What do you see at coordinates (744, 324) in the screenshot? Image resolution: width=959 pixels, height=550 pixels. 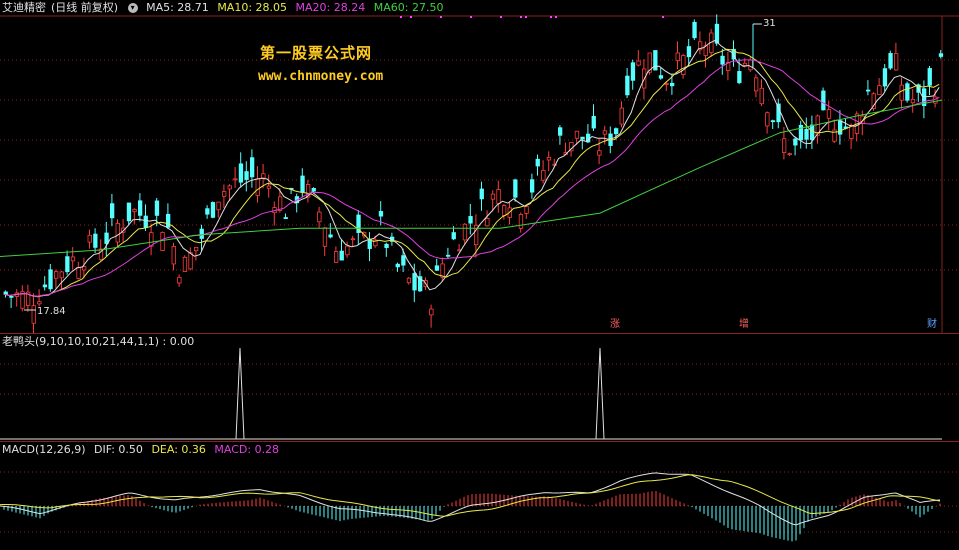 I see `event-marker-zeng: 增` at bounding box center [744, 324].